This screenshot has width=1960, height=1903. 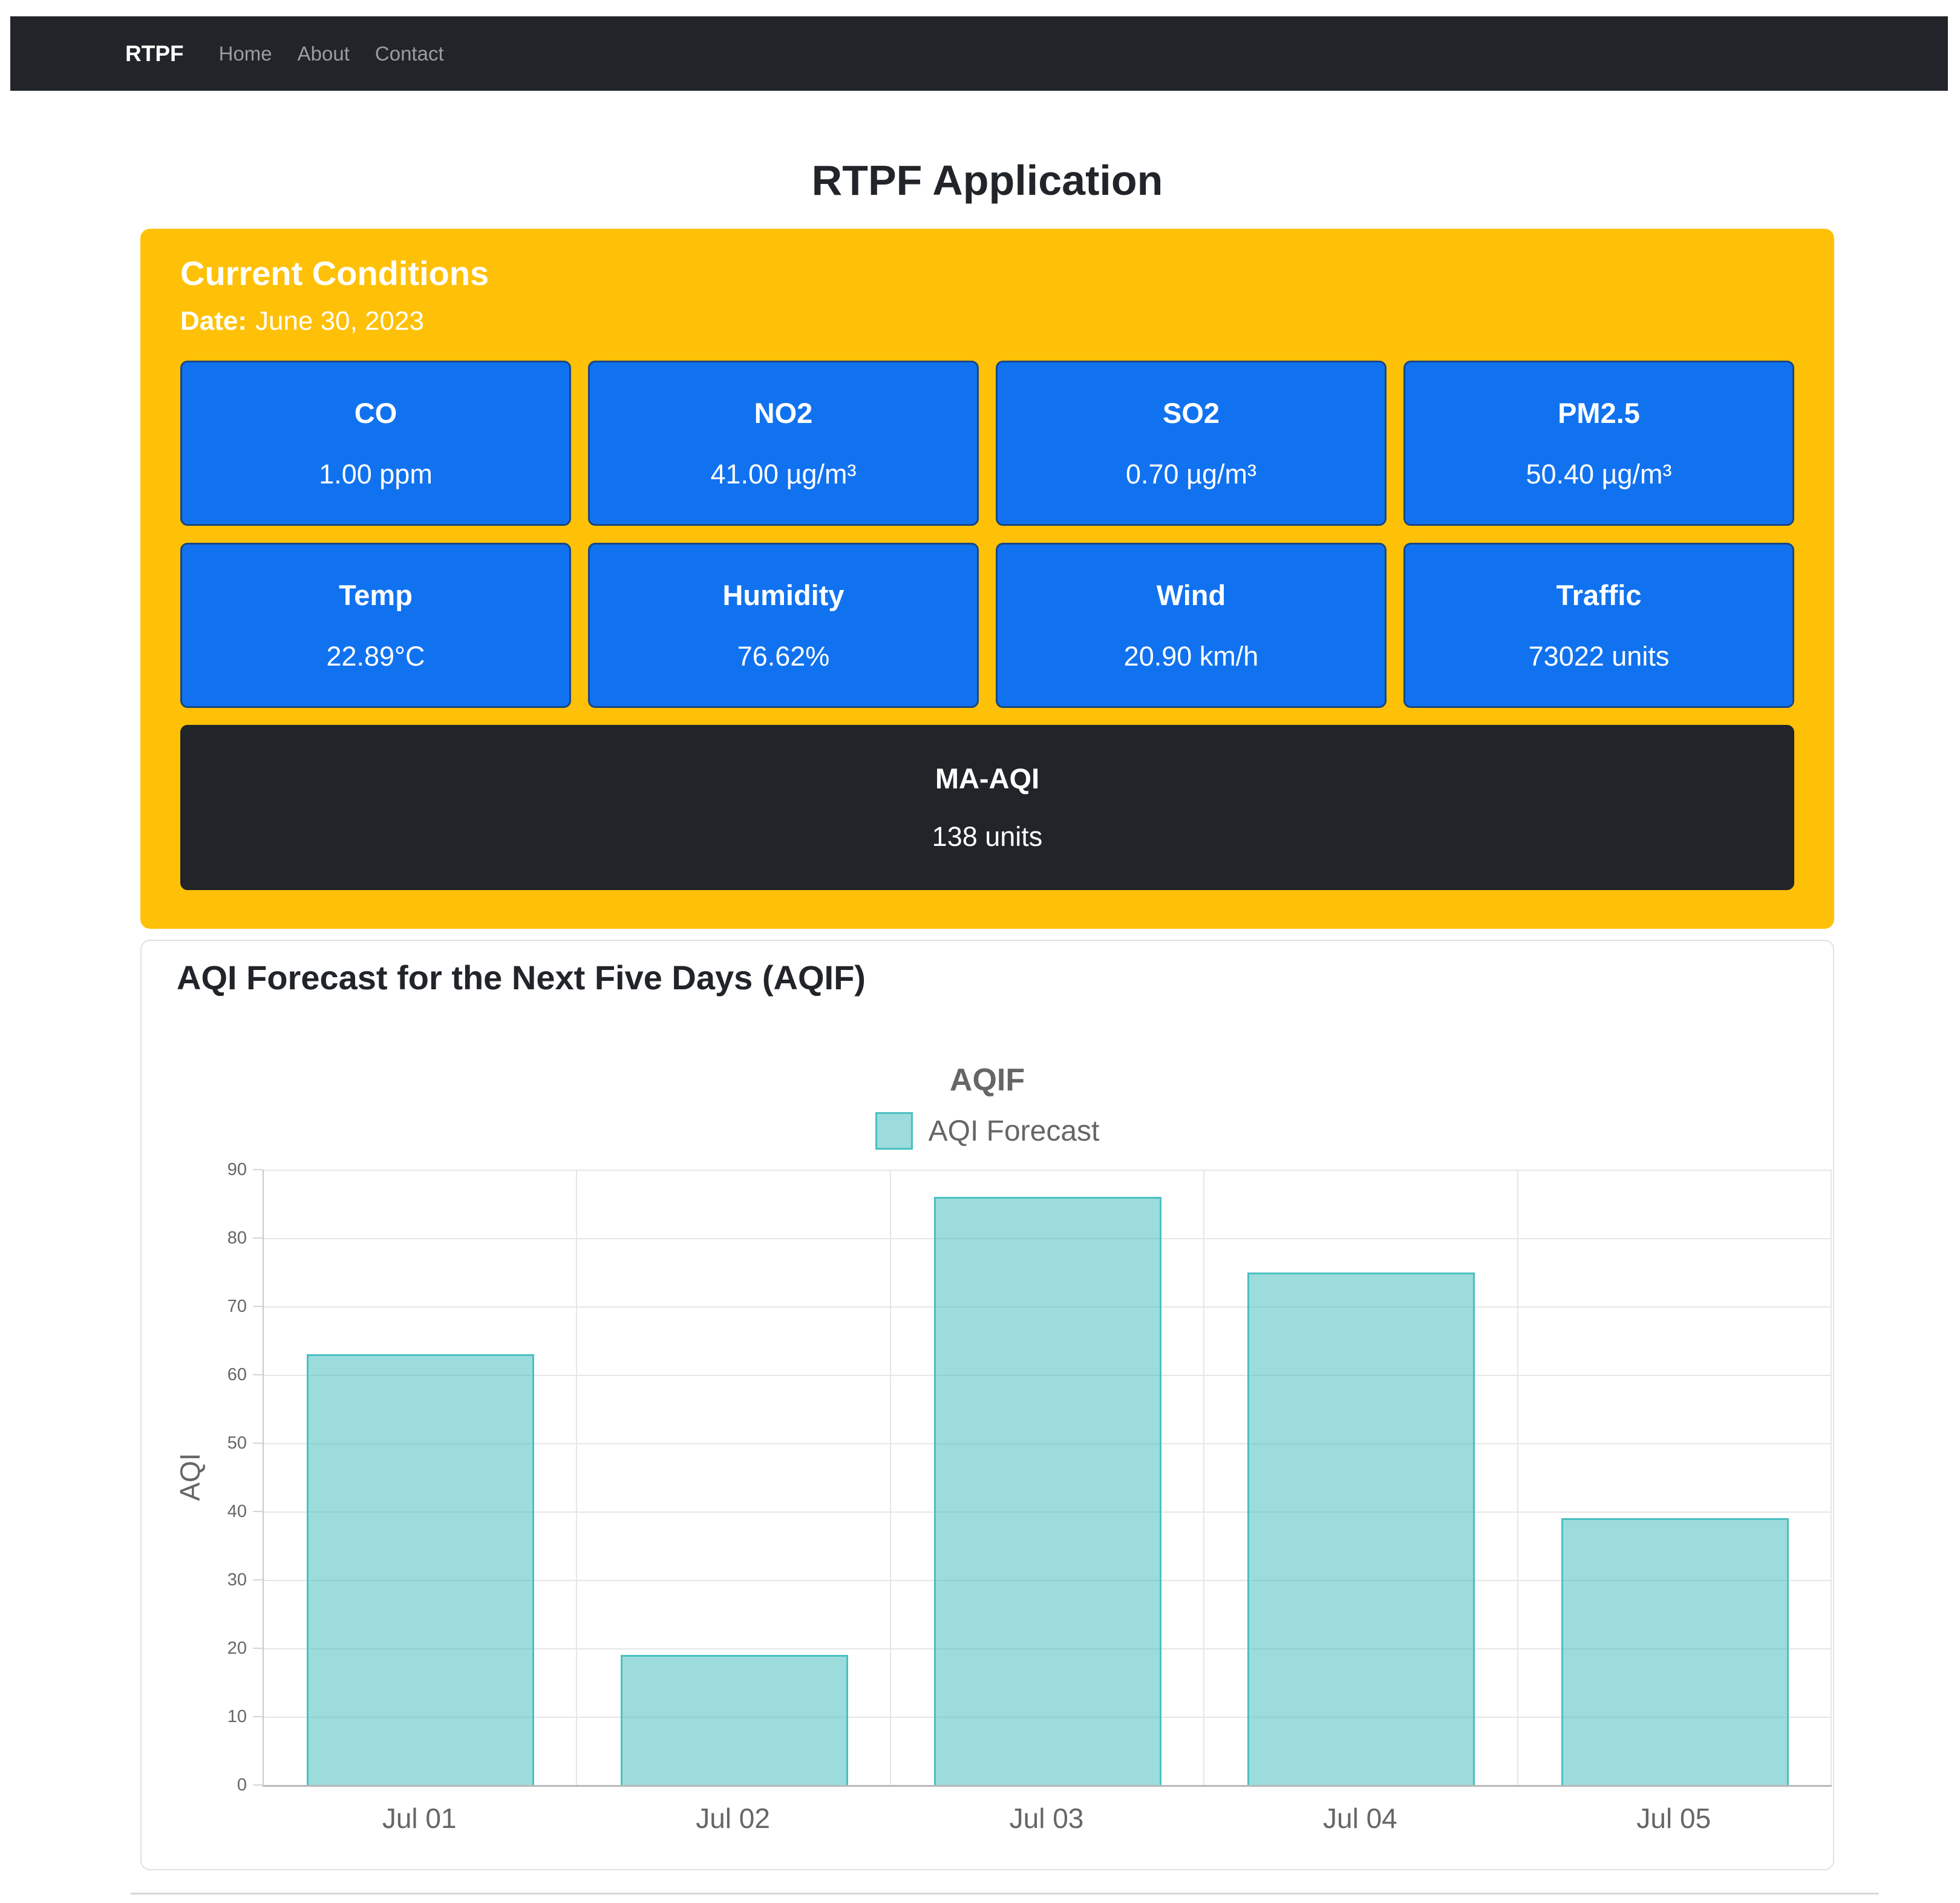 What do you see at coordinates (894, 1131) in the screenshot?
I see `legend-swatch` at bounding box center [894, 1131].